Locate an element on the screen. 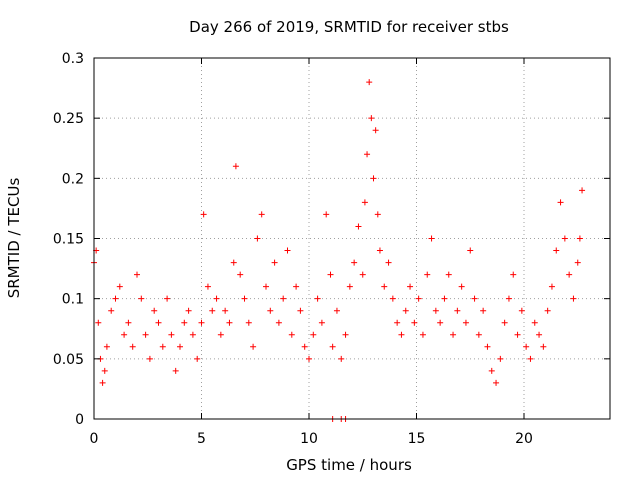  x-tick-label: 15 is located at coordinates (417, 439).